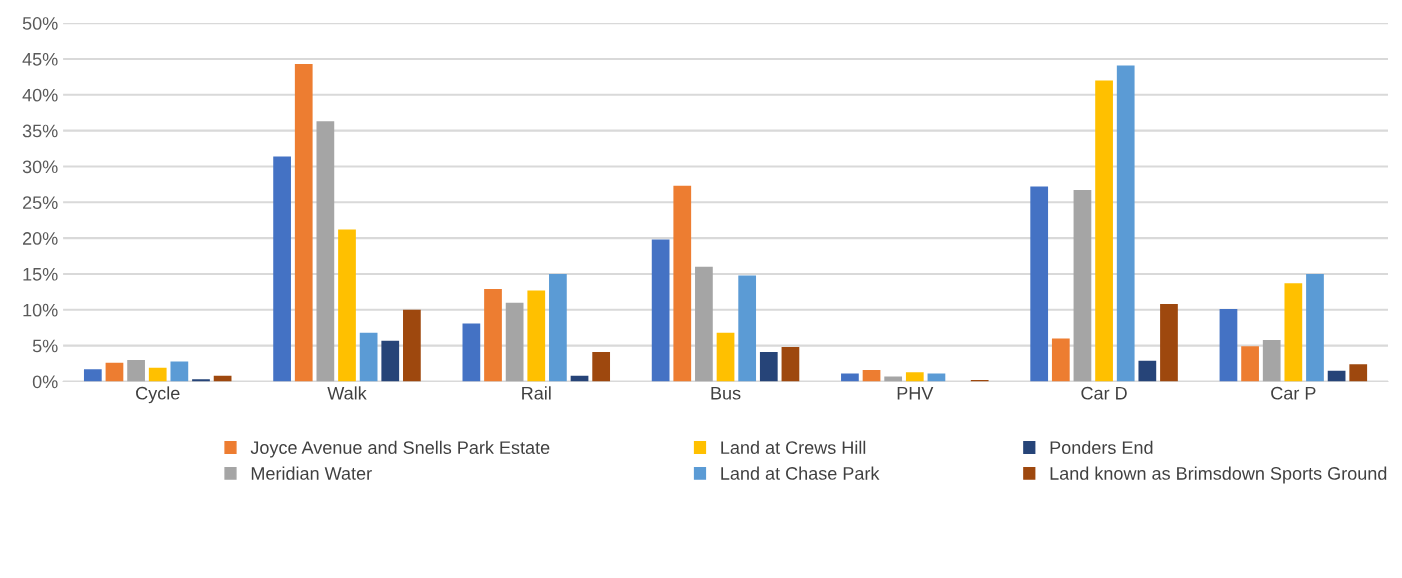  I want to click on x-tick-label: PHV, so click(915, 393).